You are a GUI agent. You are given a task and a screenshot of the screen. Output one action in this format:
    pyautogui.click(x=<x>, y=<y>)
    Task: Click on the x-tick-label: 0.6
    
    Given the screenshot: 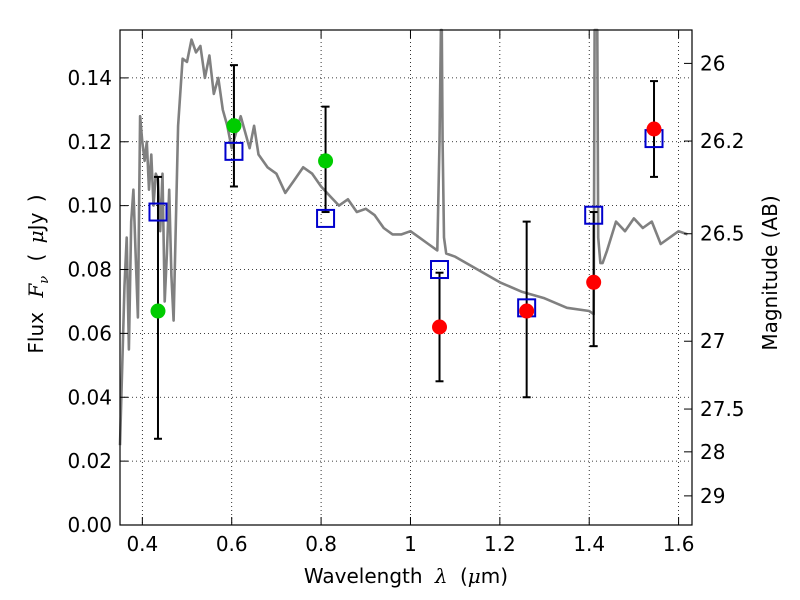 What is the action you would take?
    pyautogui.click(x=232, y=544)
    